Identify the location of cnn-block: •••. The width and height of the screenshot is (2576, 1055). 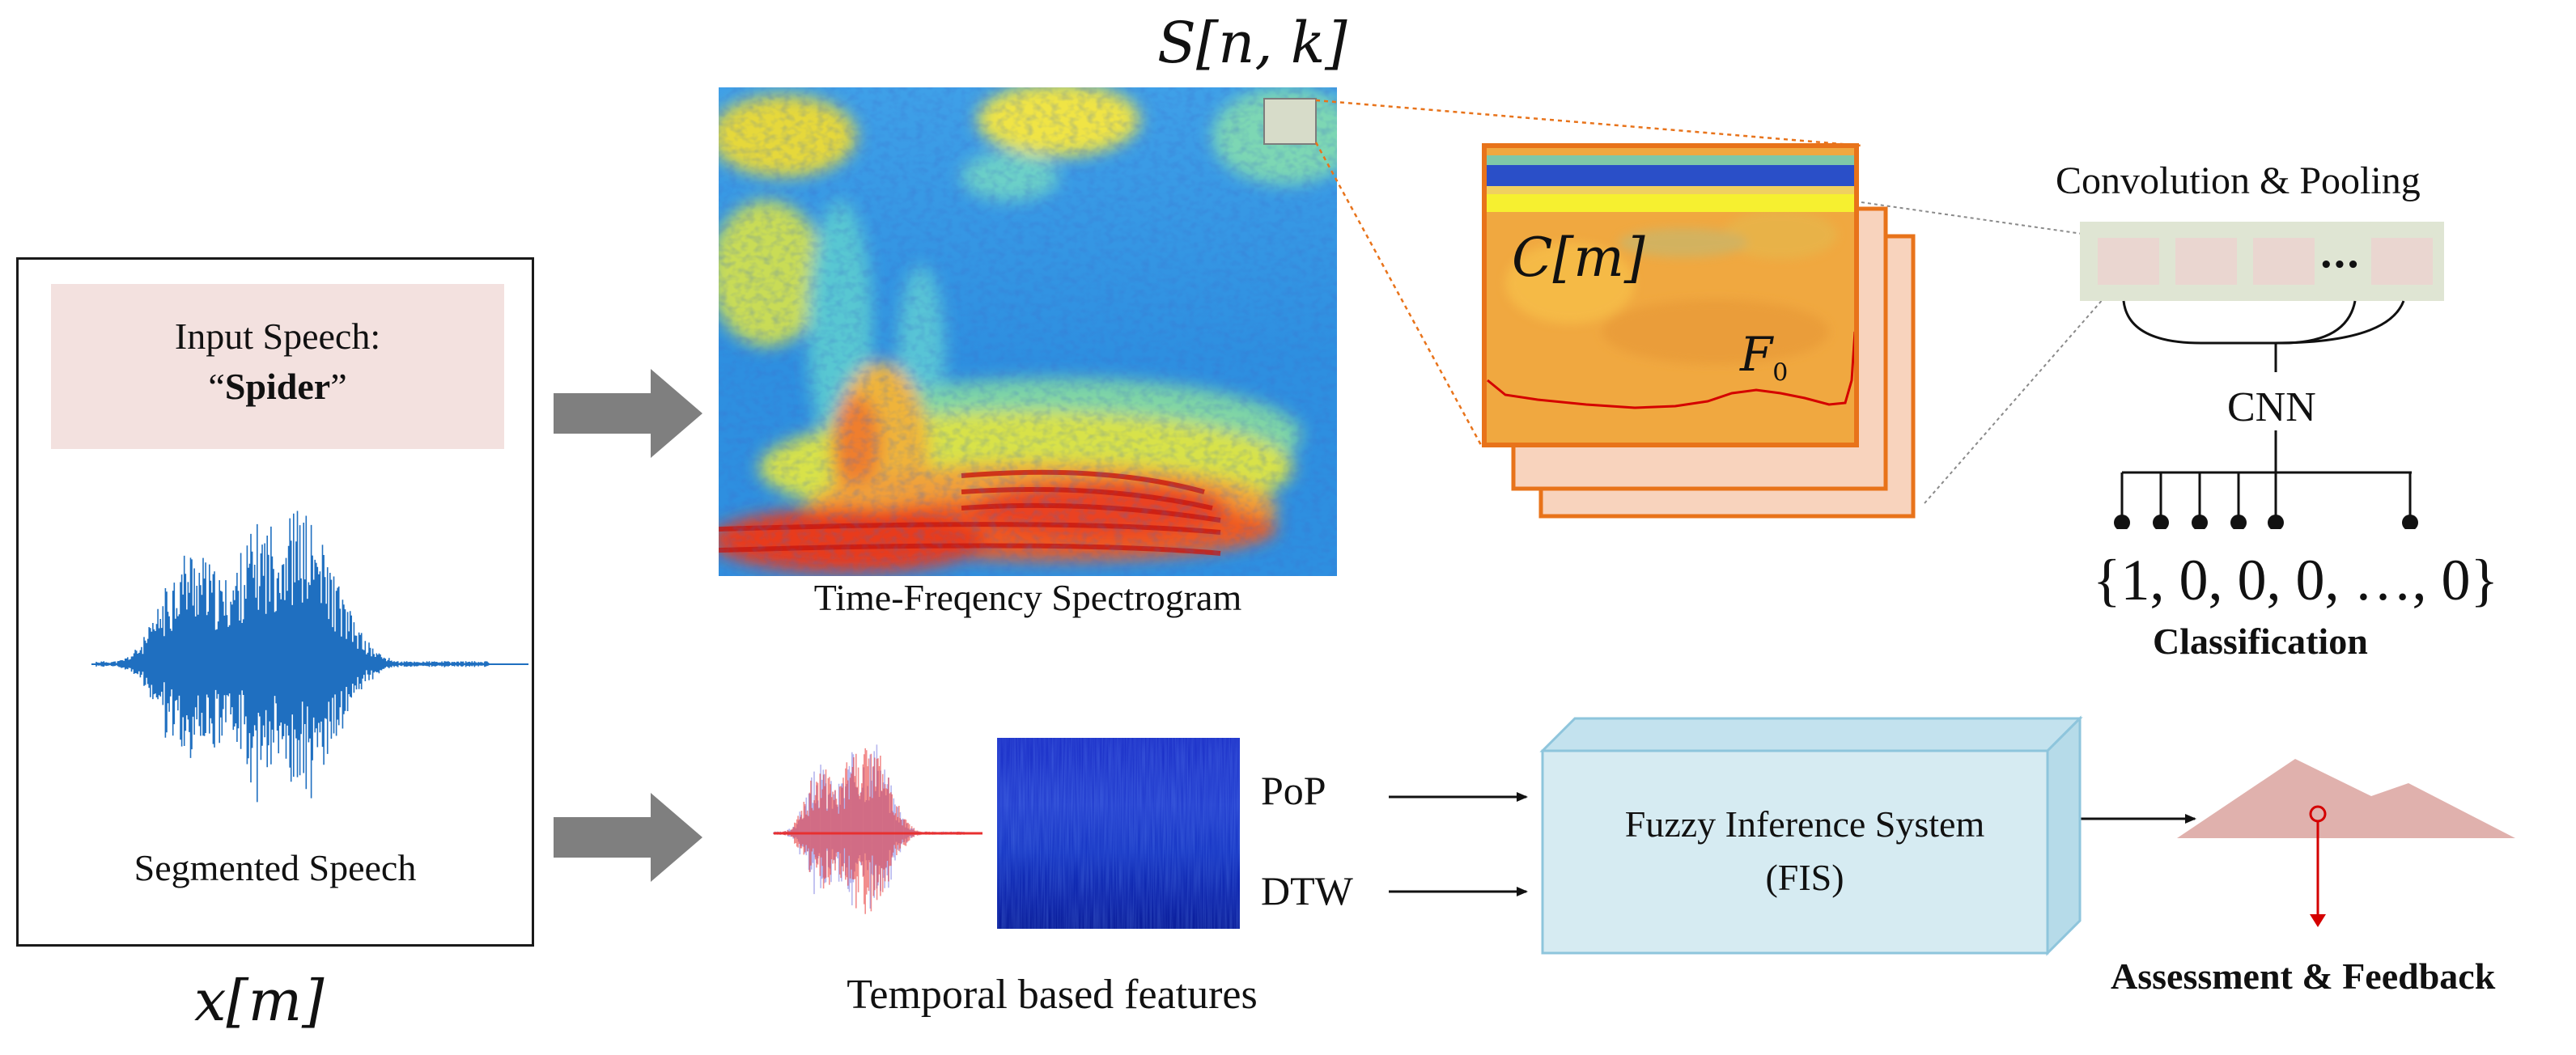
(2262, 376).